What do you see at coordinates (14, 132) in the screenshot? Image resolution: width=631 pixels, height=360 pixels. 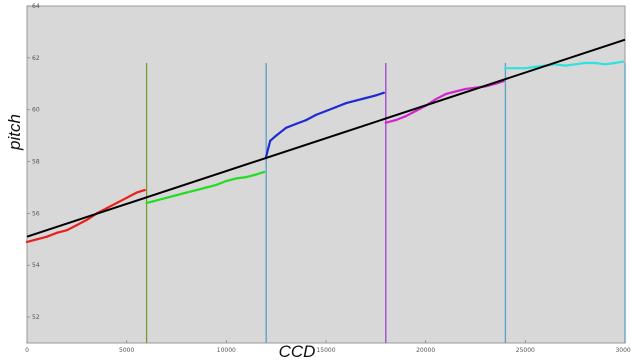 I see `y-axis-title: pitch` at bounding box center [14, 132].